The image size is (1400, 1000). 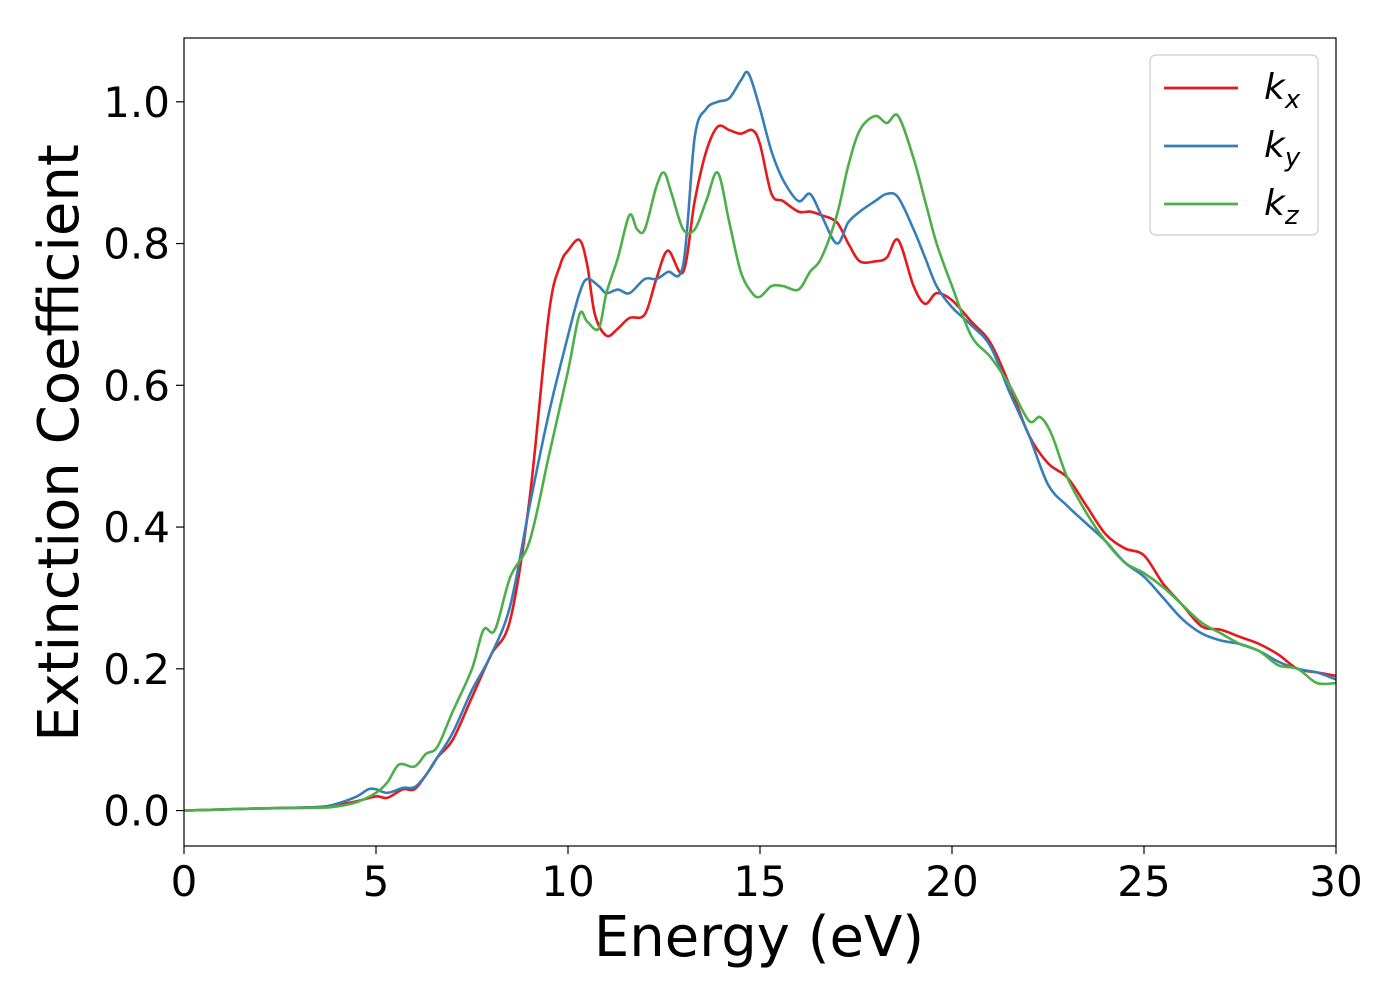 What do you see at coordinates (376, 881) in the screenshot?
I see `x-tick-label: 5` at bounding box center [376, 881].